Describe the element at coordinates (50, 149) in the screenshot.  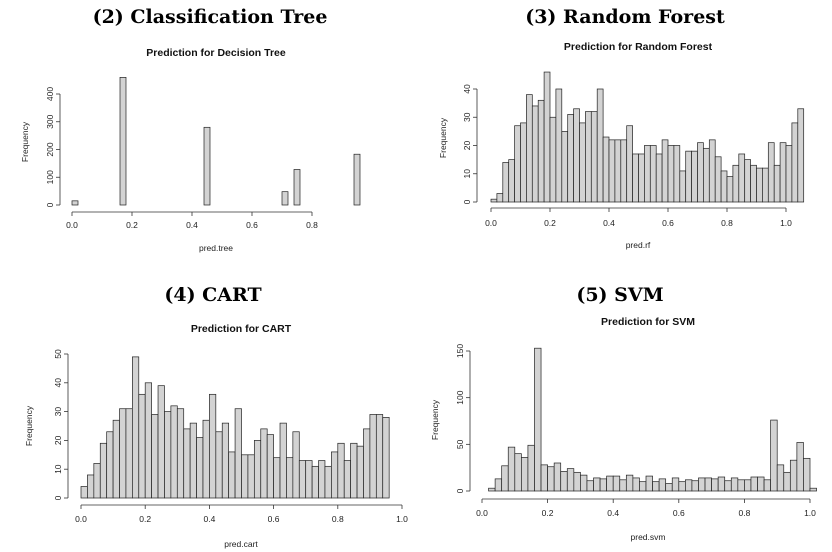
I see `y-tick-label: 200` at that location.